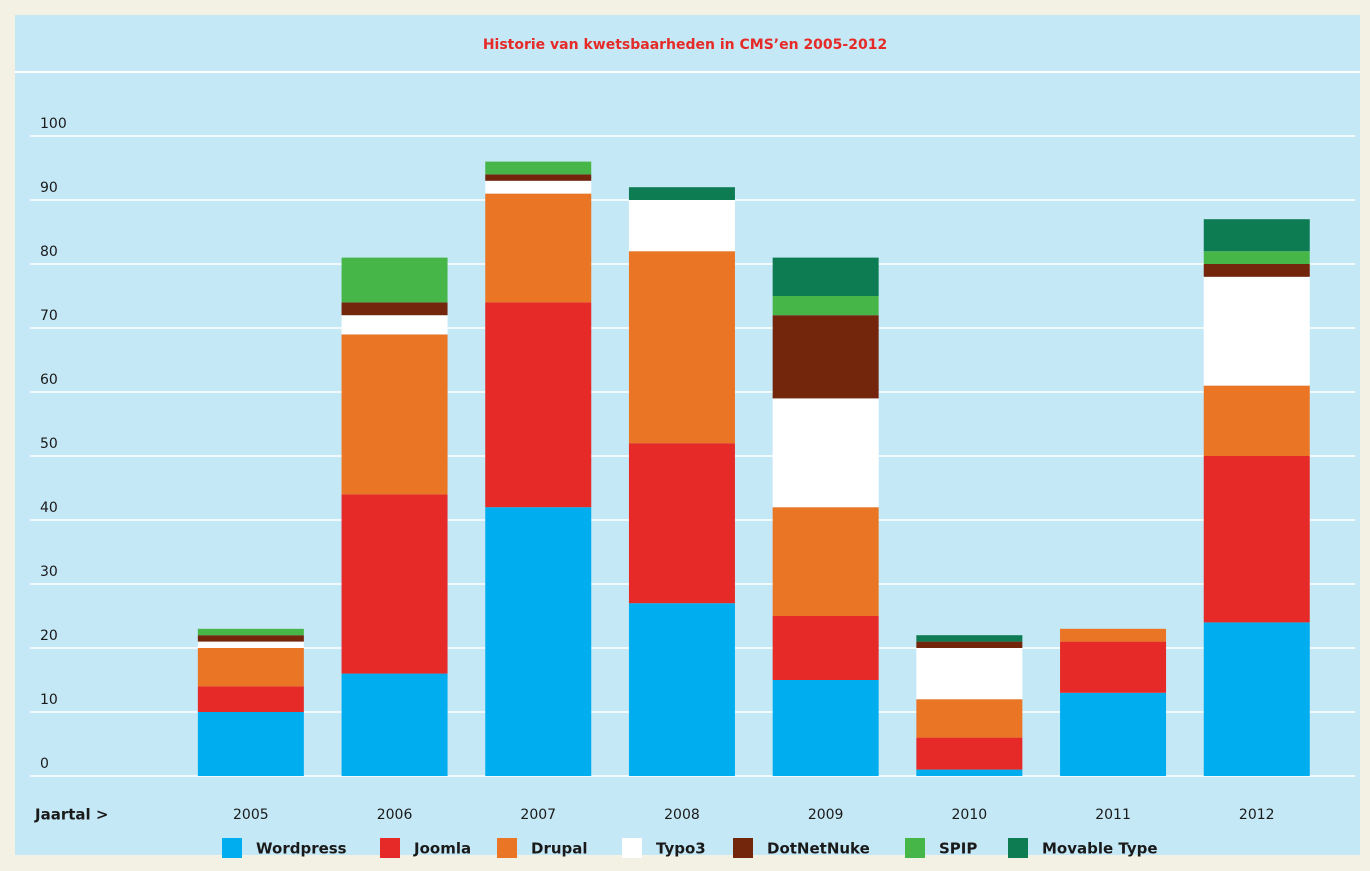  What do you see at coordinates (1257, 815) in the screenshot?
I see `x-tick-label: 2012` at bounding box center [1257, 815].